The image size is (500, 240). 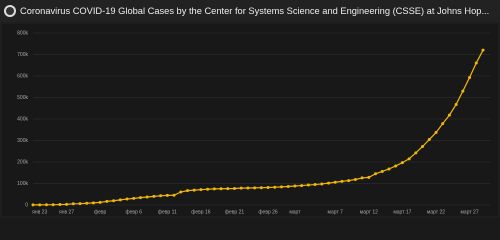 What do you see at coordinates (22, 33) in the screenshot?
I see `y-tick-label: 800k` at bounding box center [22, 33].